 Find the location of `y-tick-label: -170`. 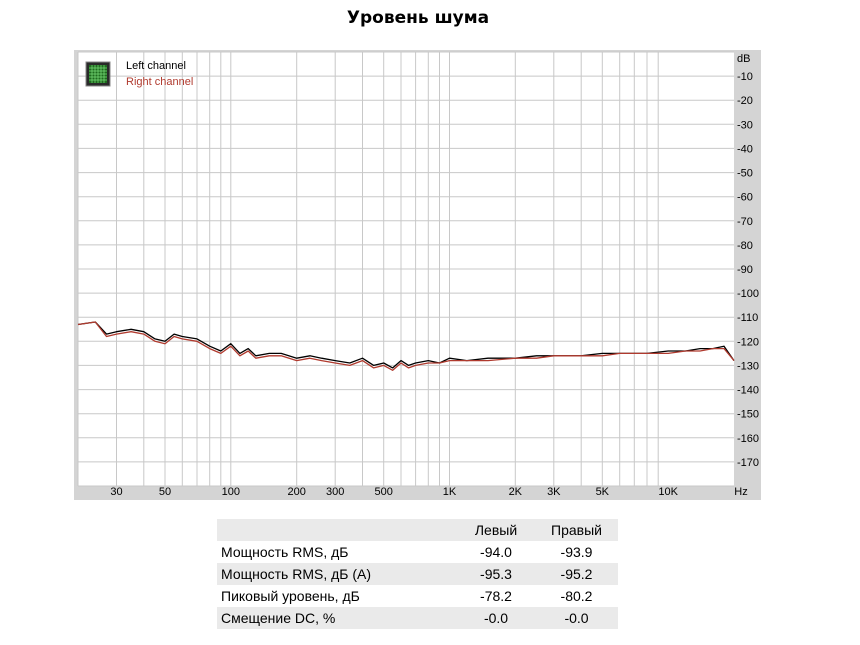

y-tick-label: -170 is located at coordinates (748, 463).